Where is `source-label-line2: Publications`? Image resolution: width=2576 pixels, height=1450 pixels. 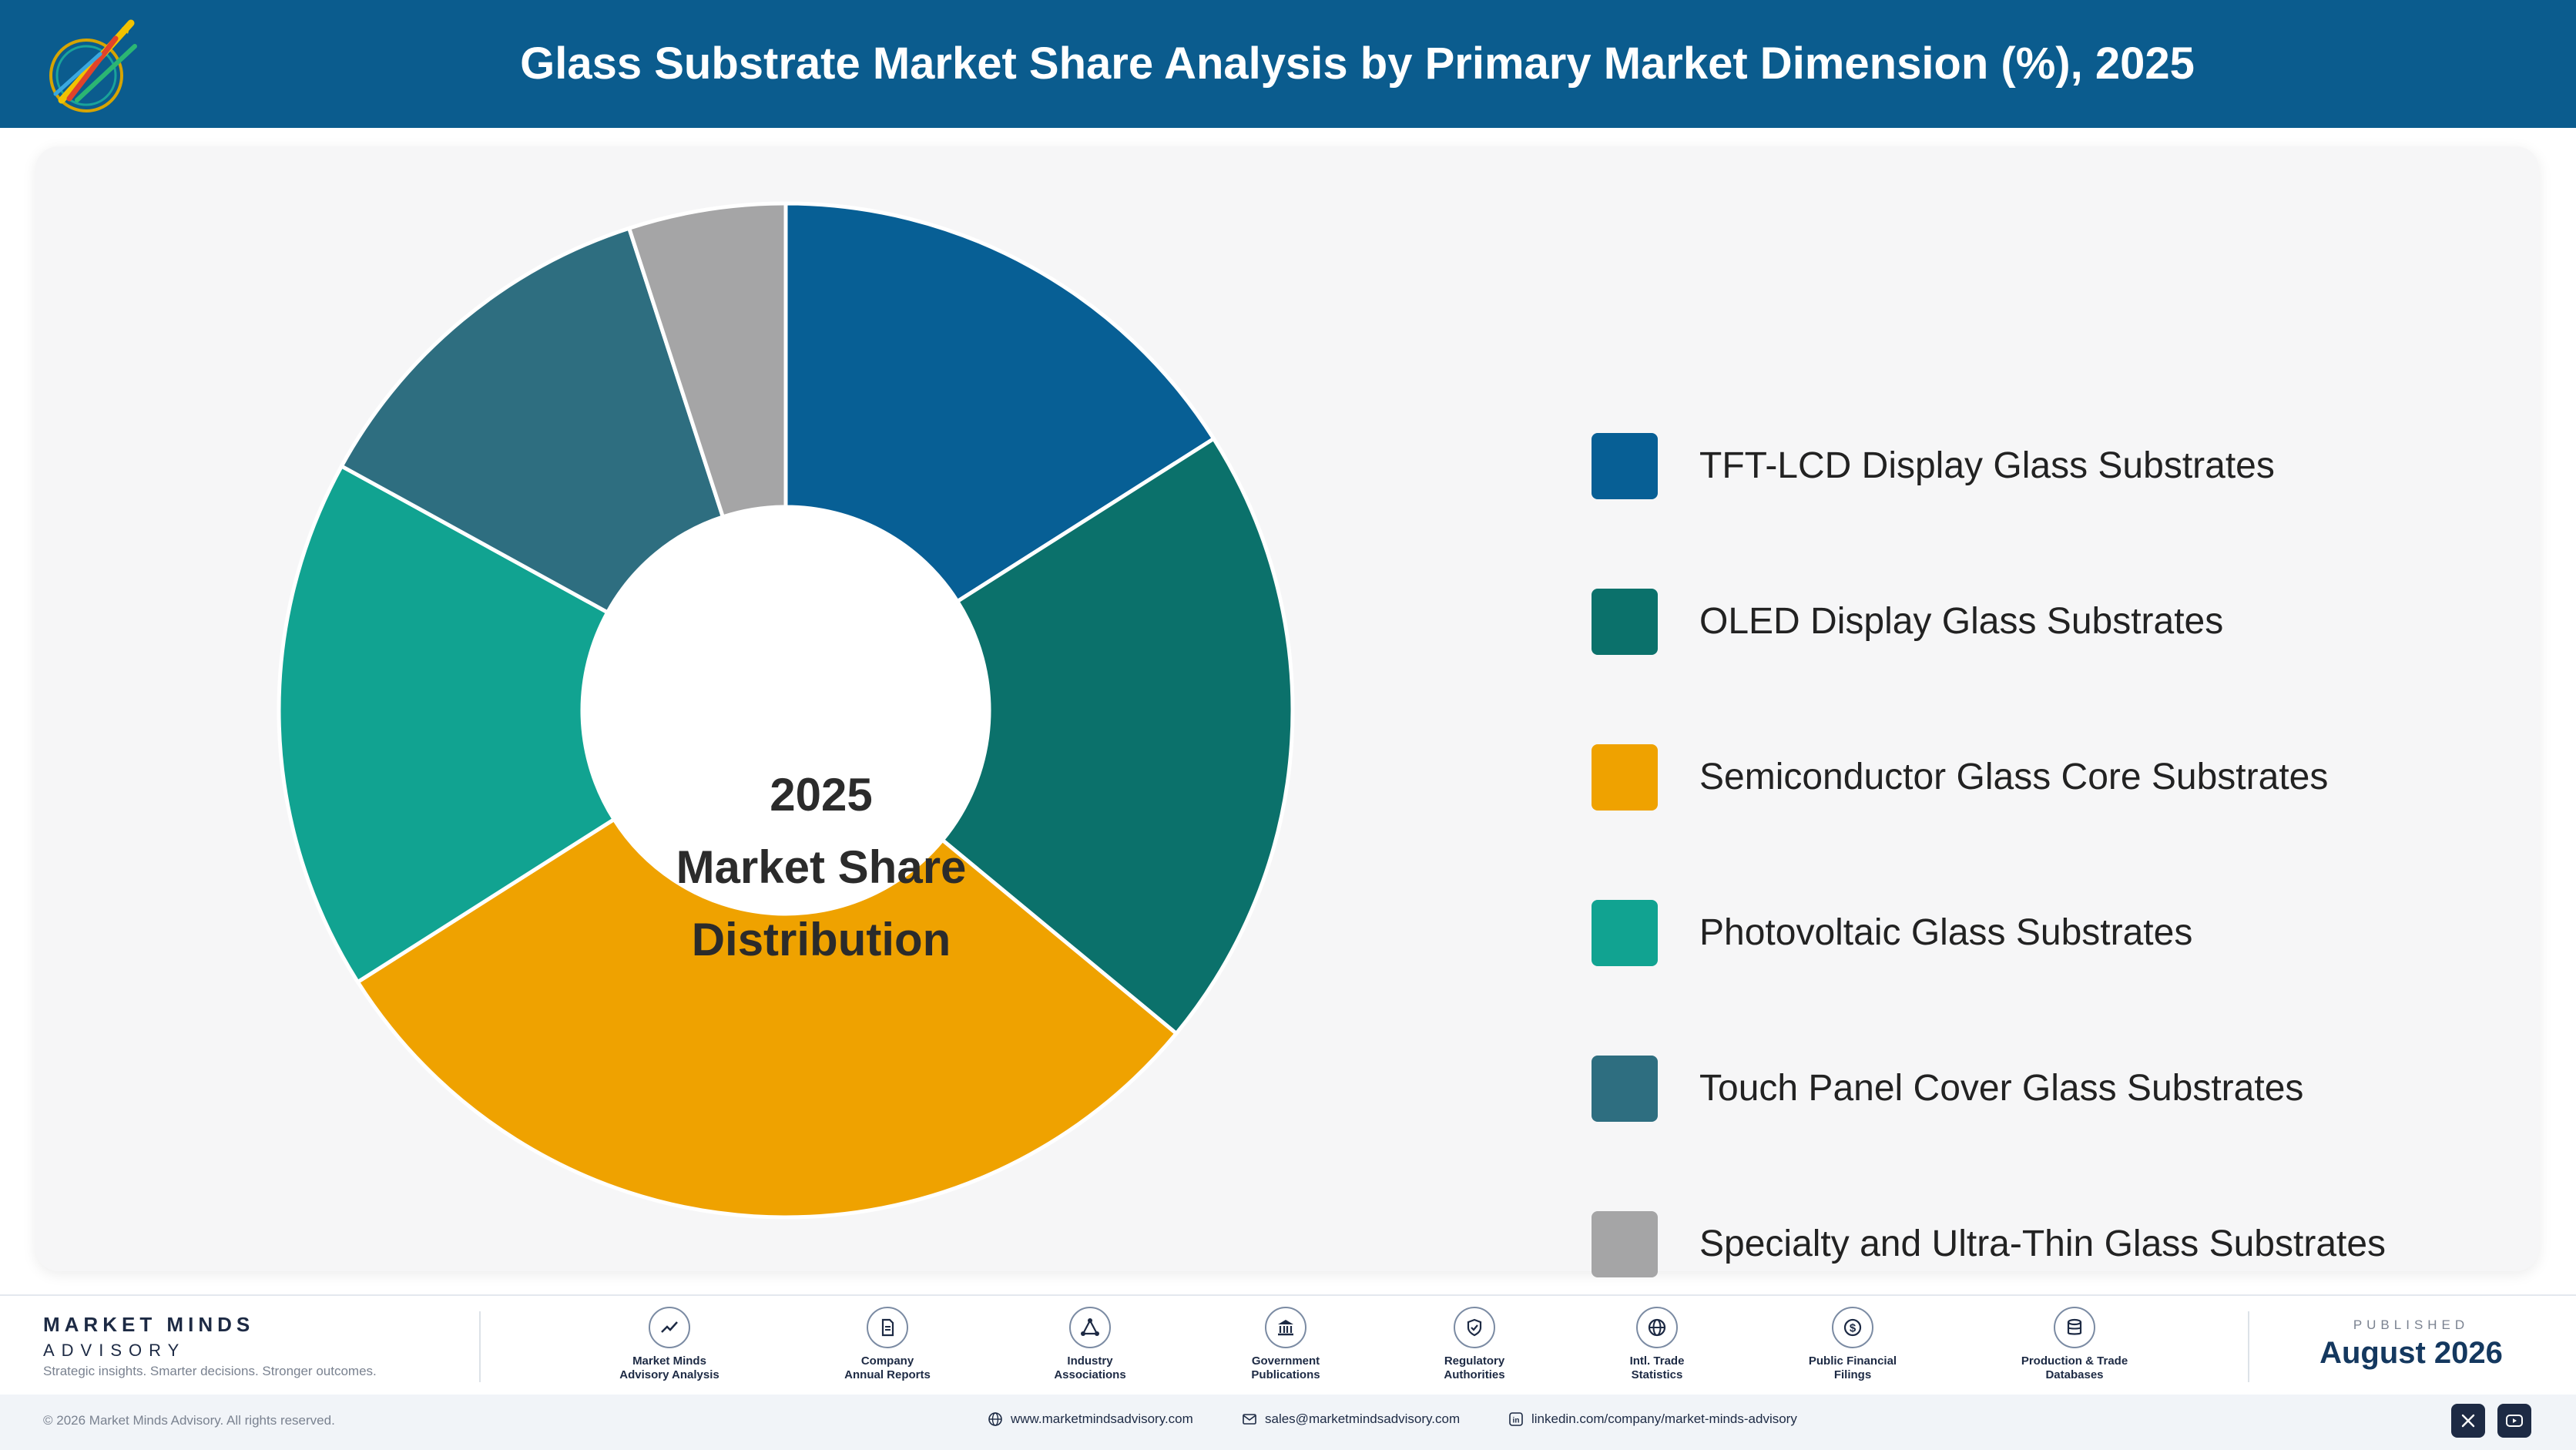
source-label-line2: Publications is located at coordinates (1285, 1374).